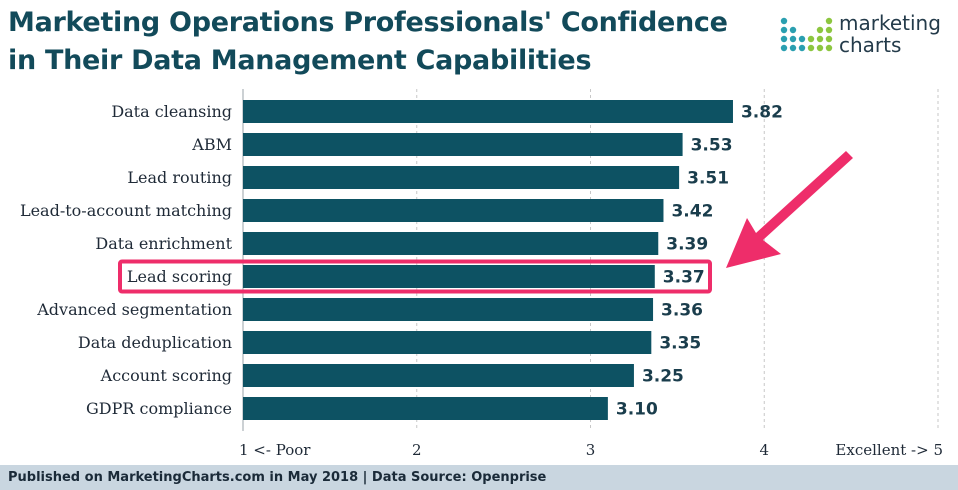 The image size is (958, 490). What do you see at coordinates (889, 450) in the screenshot?
I see `x-tick-label: Excellent -> 5` at bounding box center [889, 450].